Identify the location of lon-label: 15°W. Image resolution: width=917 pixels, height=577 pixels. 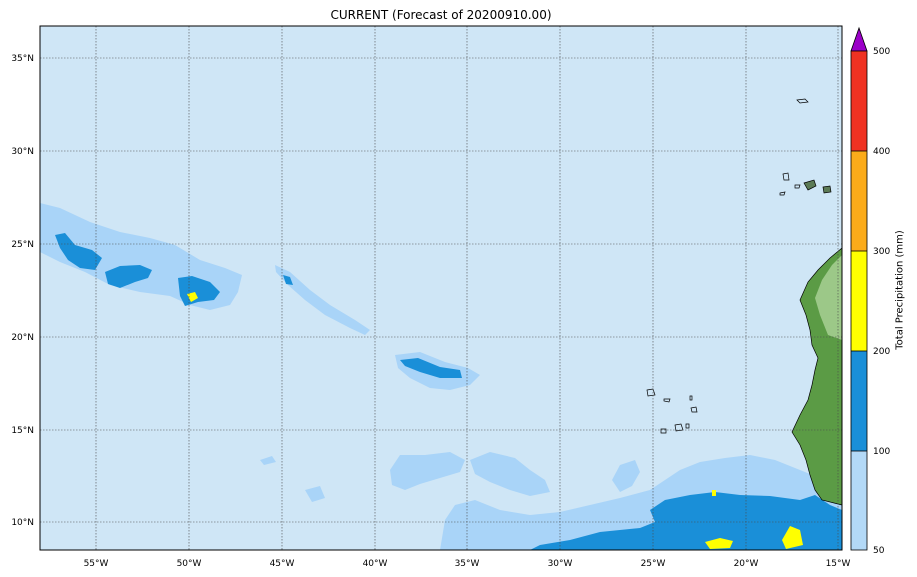
(838, 564).